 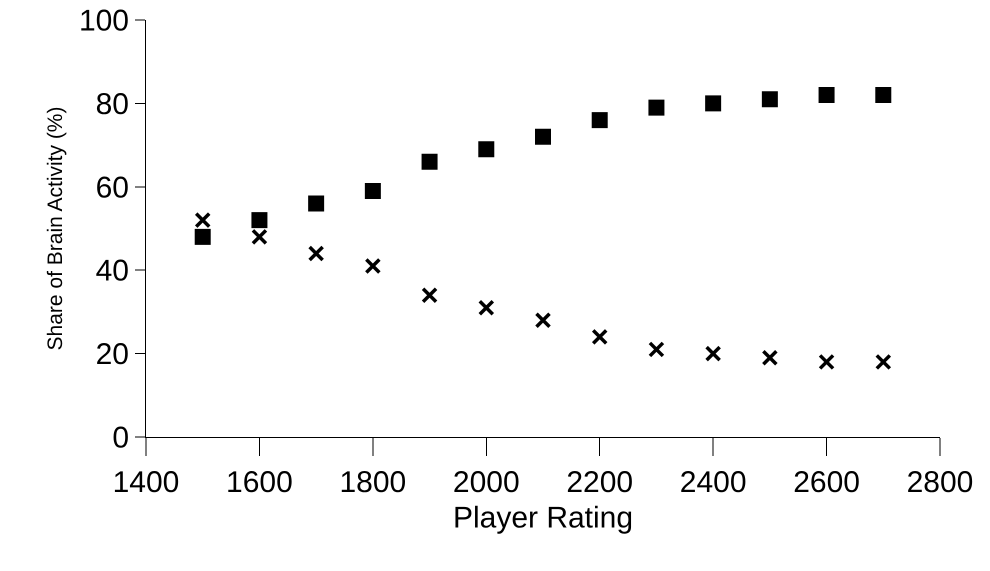 I want to click on x-tick-label: 2000, so click(x=486, y=482).